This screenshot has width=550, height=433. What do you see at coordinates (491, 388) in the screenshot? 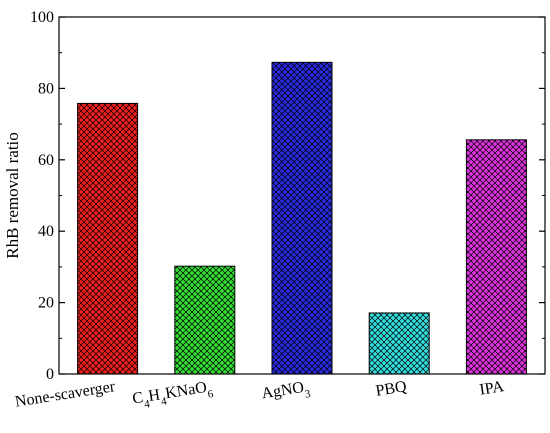
I see `x-tick-label-5: IPA` at bounding box center [491, 388].